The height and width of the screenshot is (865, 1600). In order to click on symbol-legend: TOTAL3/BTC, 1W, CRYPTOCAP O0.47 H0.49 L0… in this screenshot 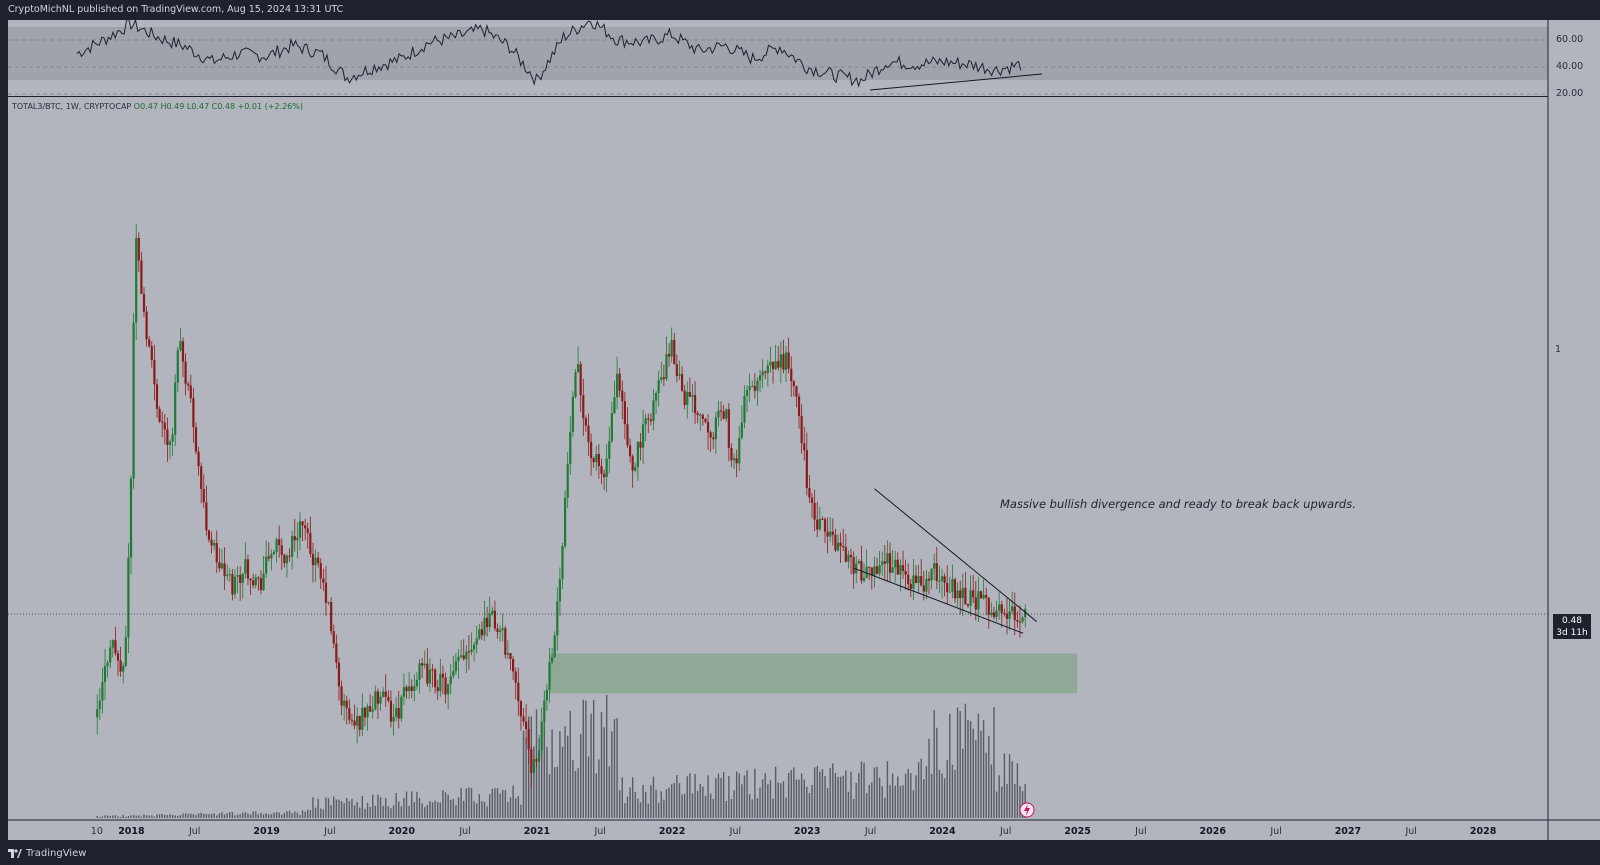, I will do `click(157, 106)`.